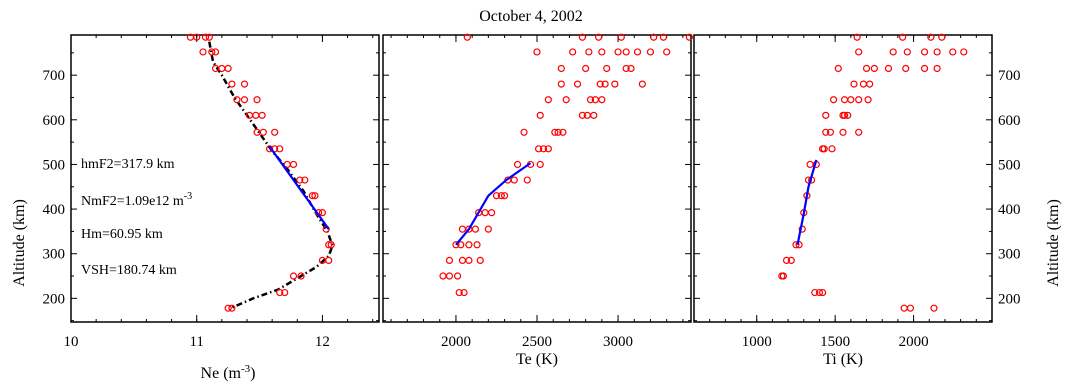 Image resolution: width=1067 pixels, height=384 pixels. I want to click on x-axis-label-te: Te (K), so click(537, 359).